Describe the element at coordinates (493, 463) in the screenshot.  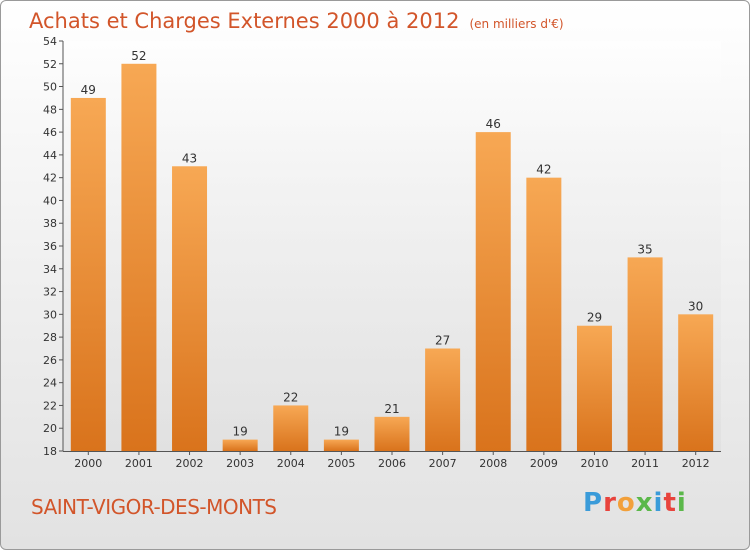
I see `x-tick-label: 2008` at that location.